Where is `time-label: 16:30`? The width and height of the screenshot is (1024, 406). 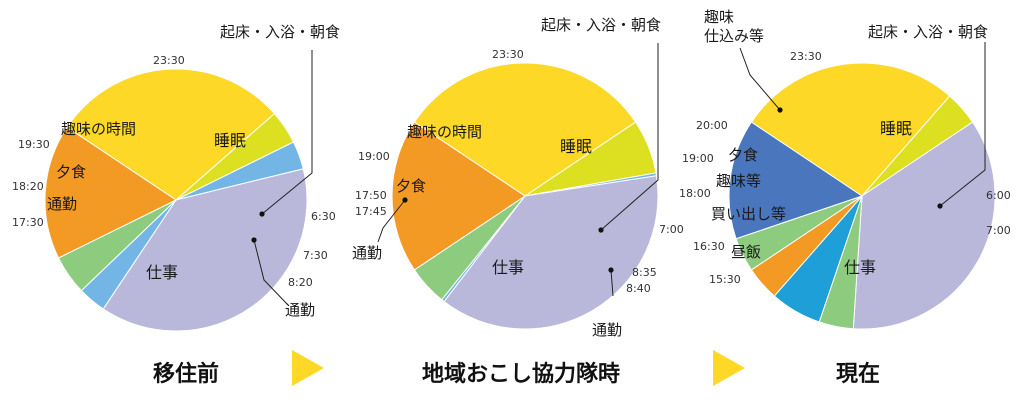
time-label: 16:30 is located at coordinates (709, 246).